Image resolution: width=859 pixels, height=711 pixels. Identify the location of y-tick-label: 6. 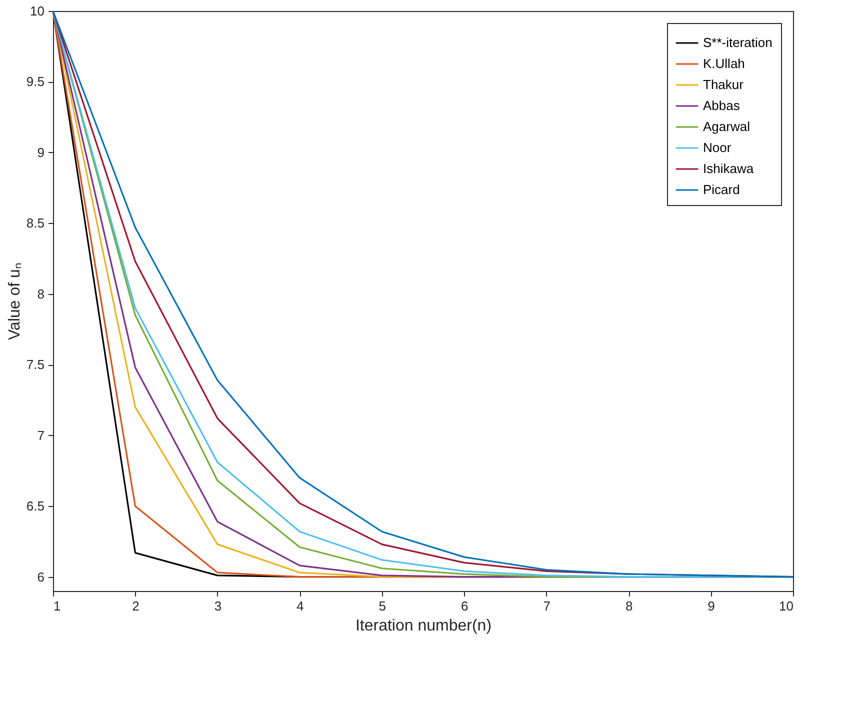
(40, 576).